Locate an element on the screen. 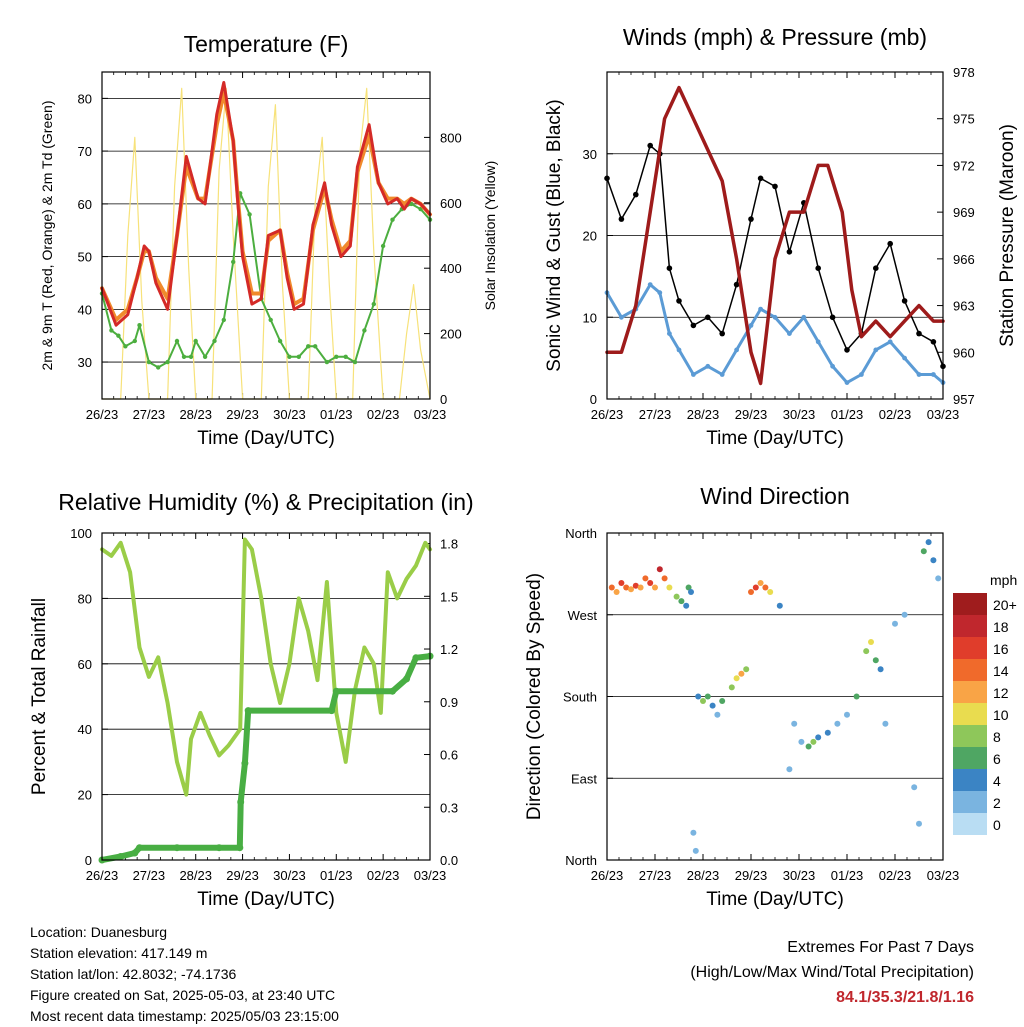 This screenshot has width=1024, height=1027. y-tick-label: 70 is located at coordinates (85, 151).